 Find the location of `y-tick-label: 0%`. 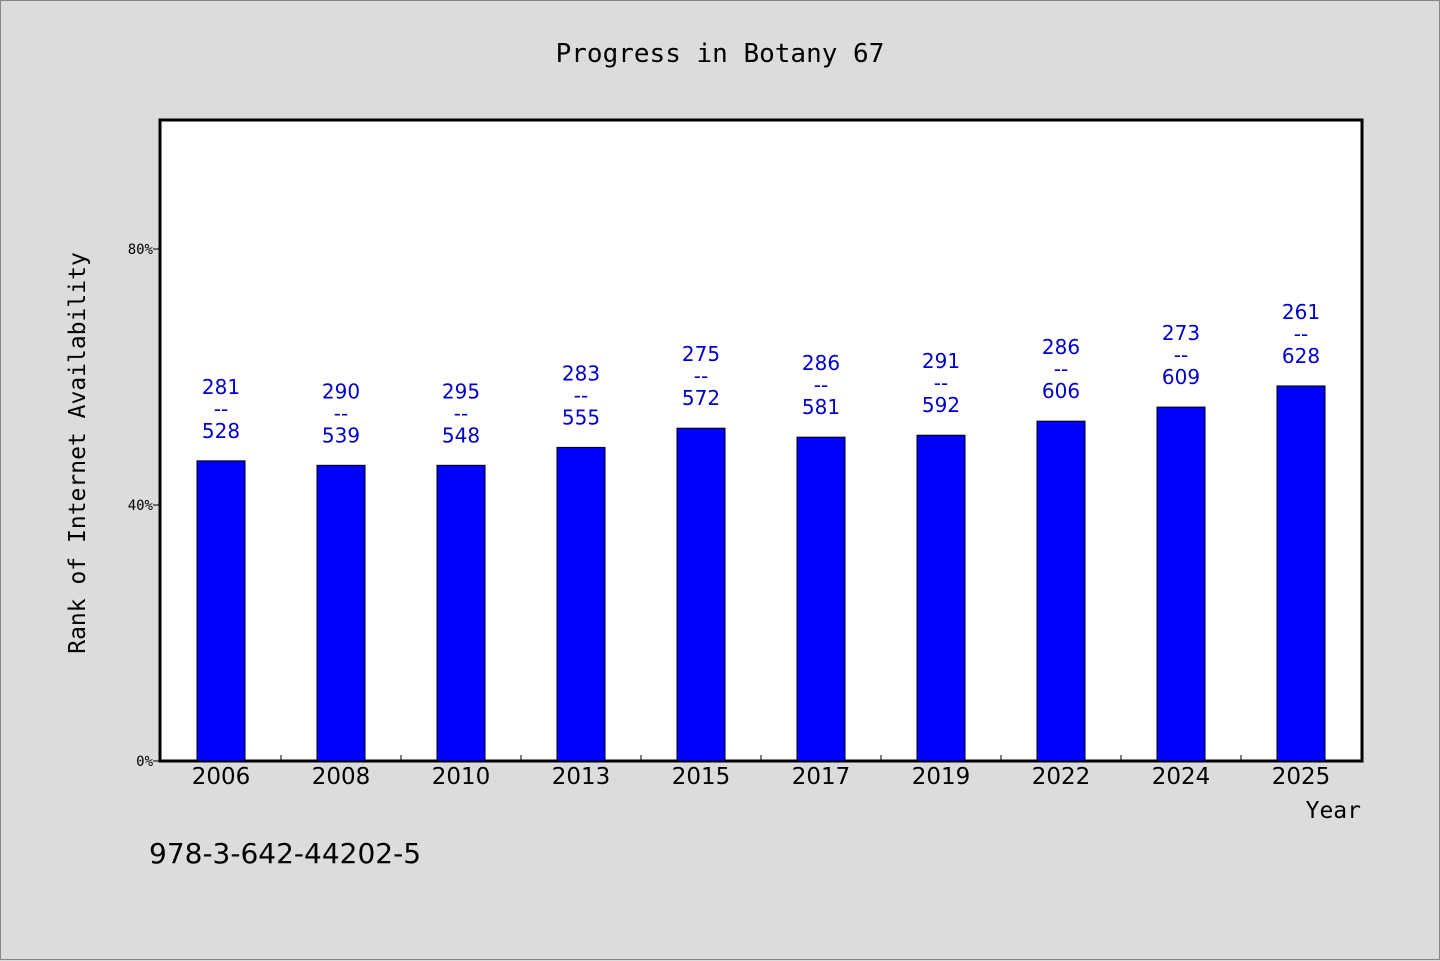

y-tick-label: 0% is located at coordinates (144, 762).